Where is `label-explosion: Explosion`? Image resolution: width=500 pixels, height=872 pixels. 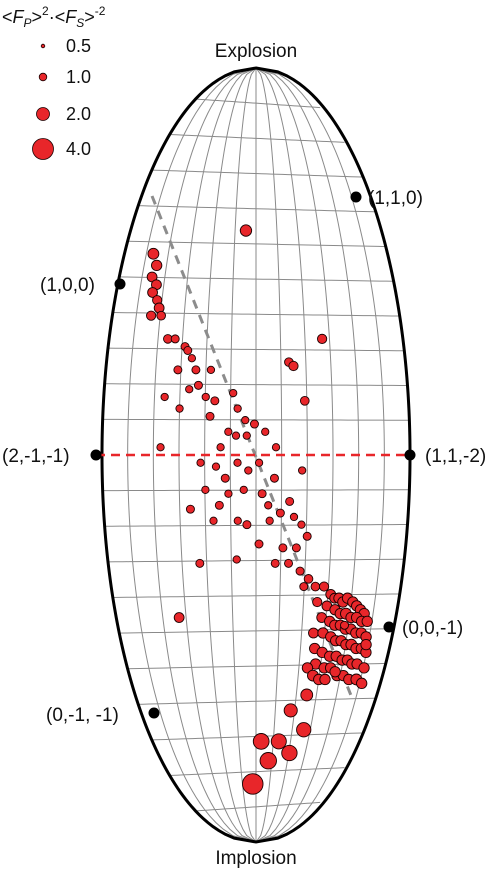 label-explosion: Explosion is located at coordinates (256, 51).